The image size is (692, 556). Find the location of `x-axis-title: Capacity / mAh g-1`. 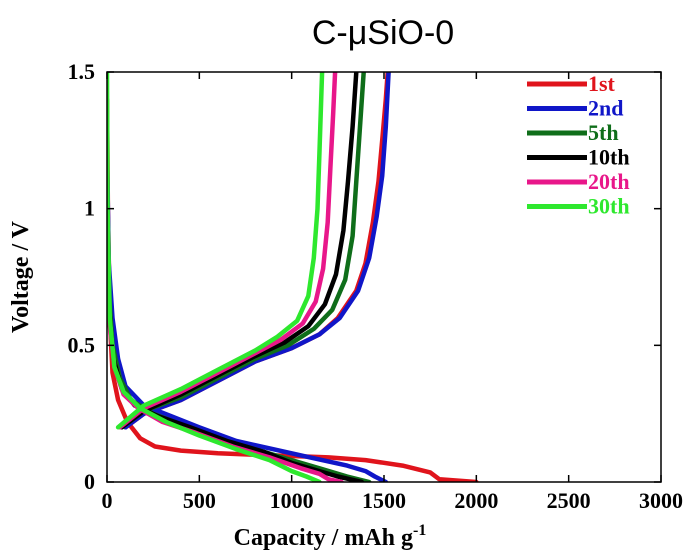

x-axis-title: Capacity / mAh g-1 is located at coordinates (330, 536).